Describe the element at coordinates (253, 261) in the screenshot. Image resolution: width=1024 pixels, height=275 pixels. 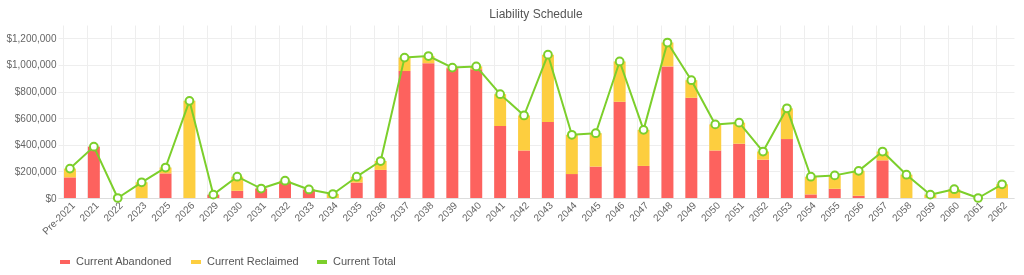
I see `legend-label: Current Reclaimed` at that location.